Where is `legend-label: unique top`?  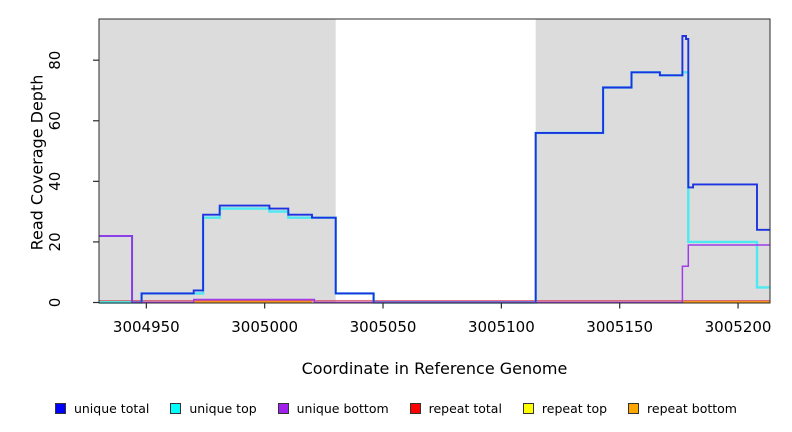
legend-label: unique top is located at coordinates (223, 408).